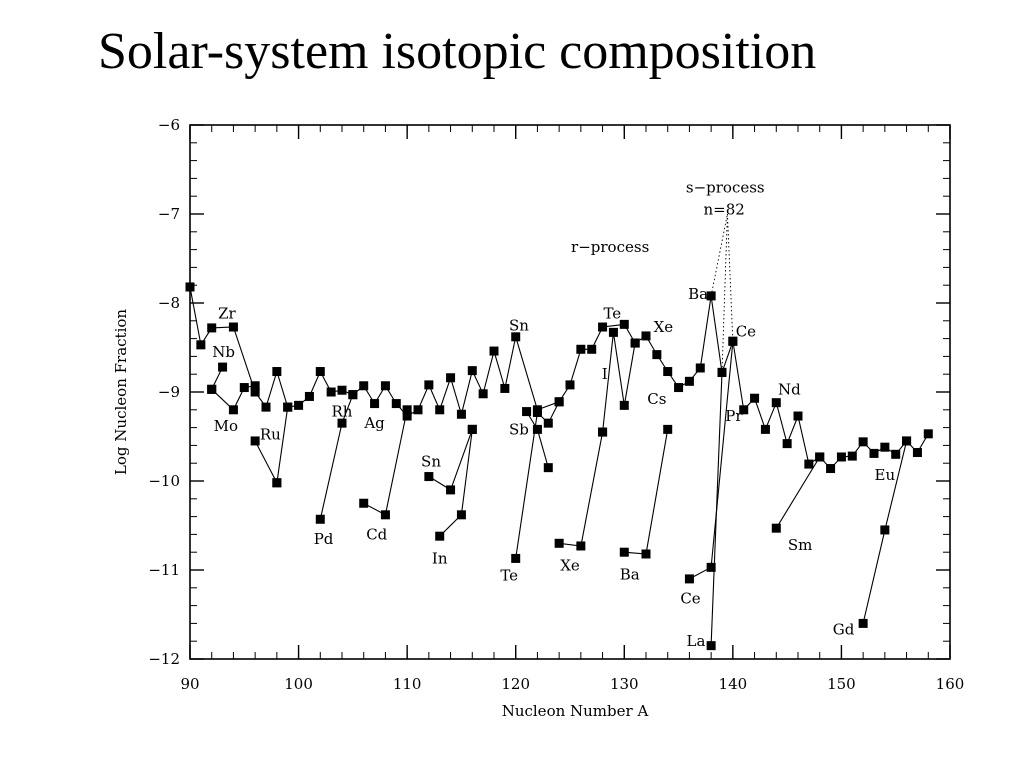 The height and width of the screenshot is (768, 1024). What do you see at coordinates (164, 392) in the screenshot?
I see `y-tick-labels: −6 −7 −8 −9 −10 −11 −12` at bounding box center [164, 392].